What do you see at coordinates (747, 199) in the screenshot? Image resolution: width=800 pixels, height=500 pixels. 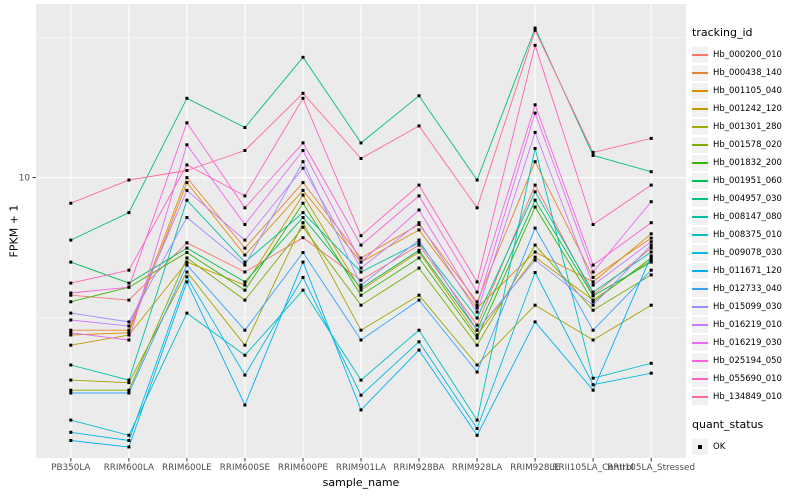 I see `legend-entry-label: Hb_004957_030` at bounding box center [747, 199].